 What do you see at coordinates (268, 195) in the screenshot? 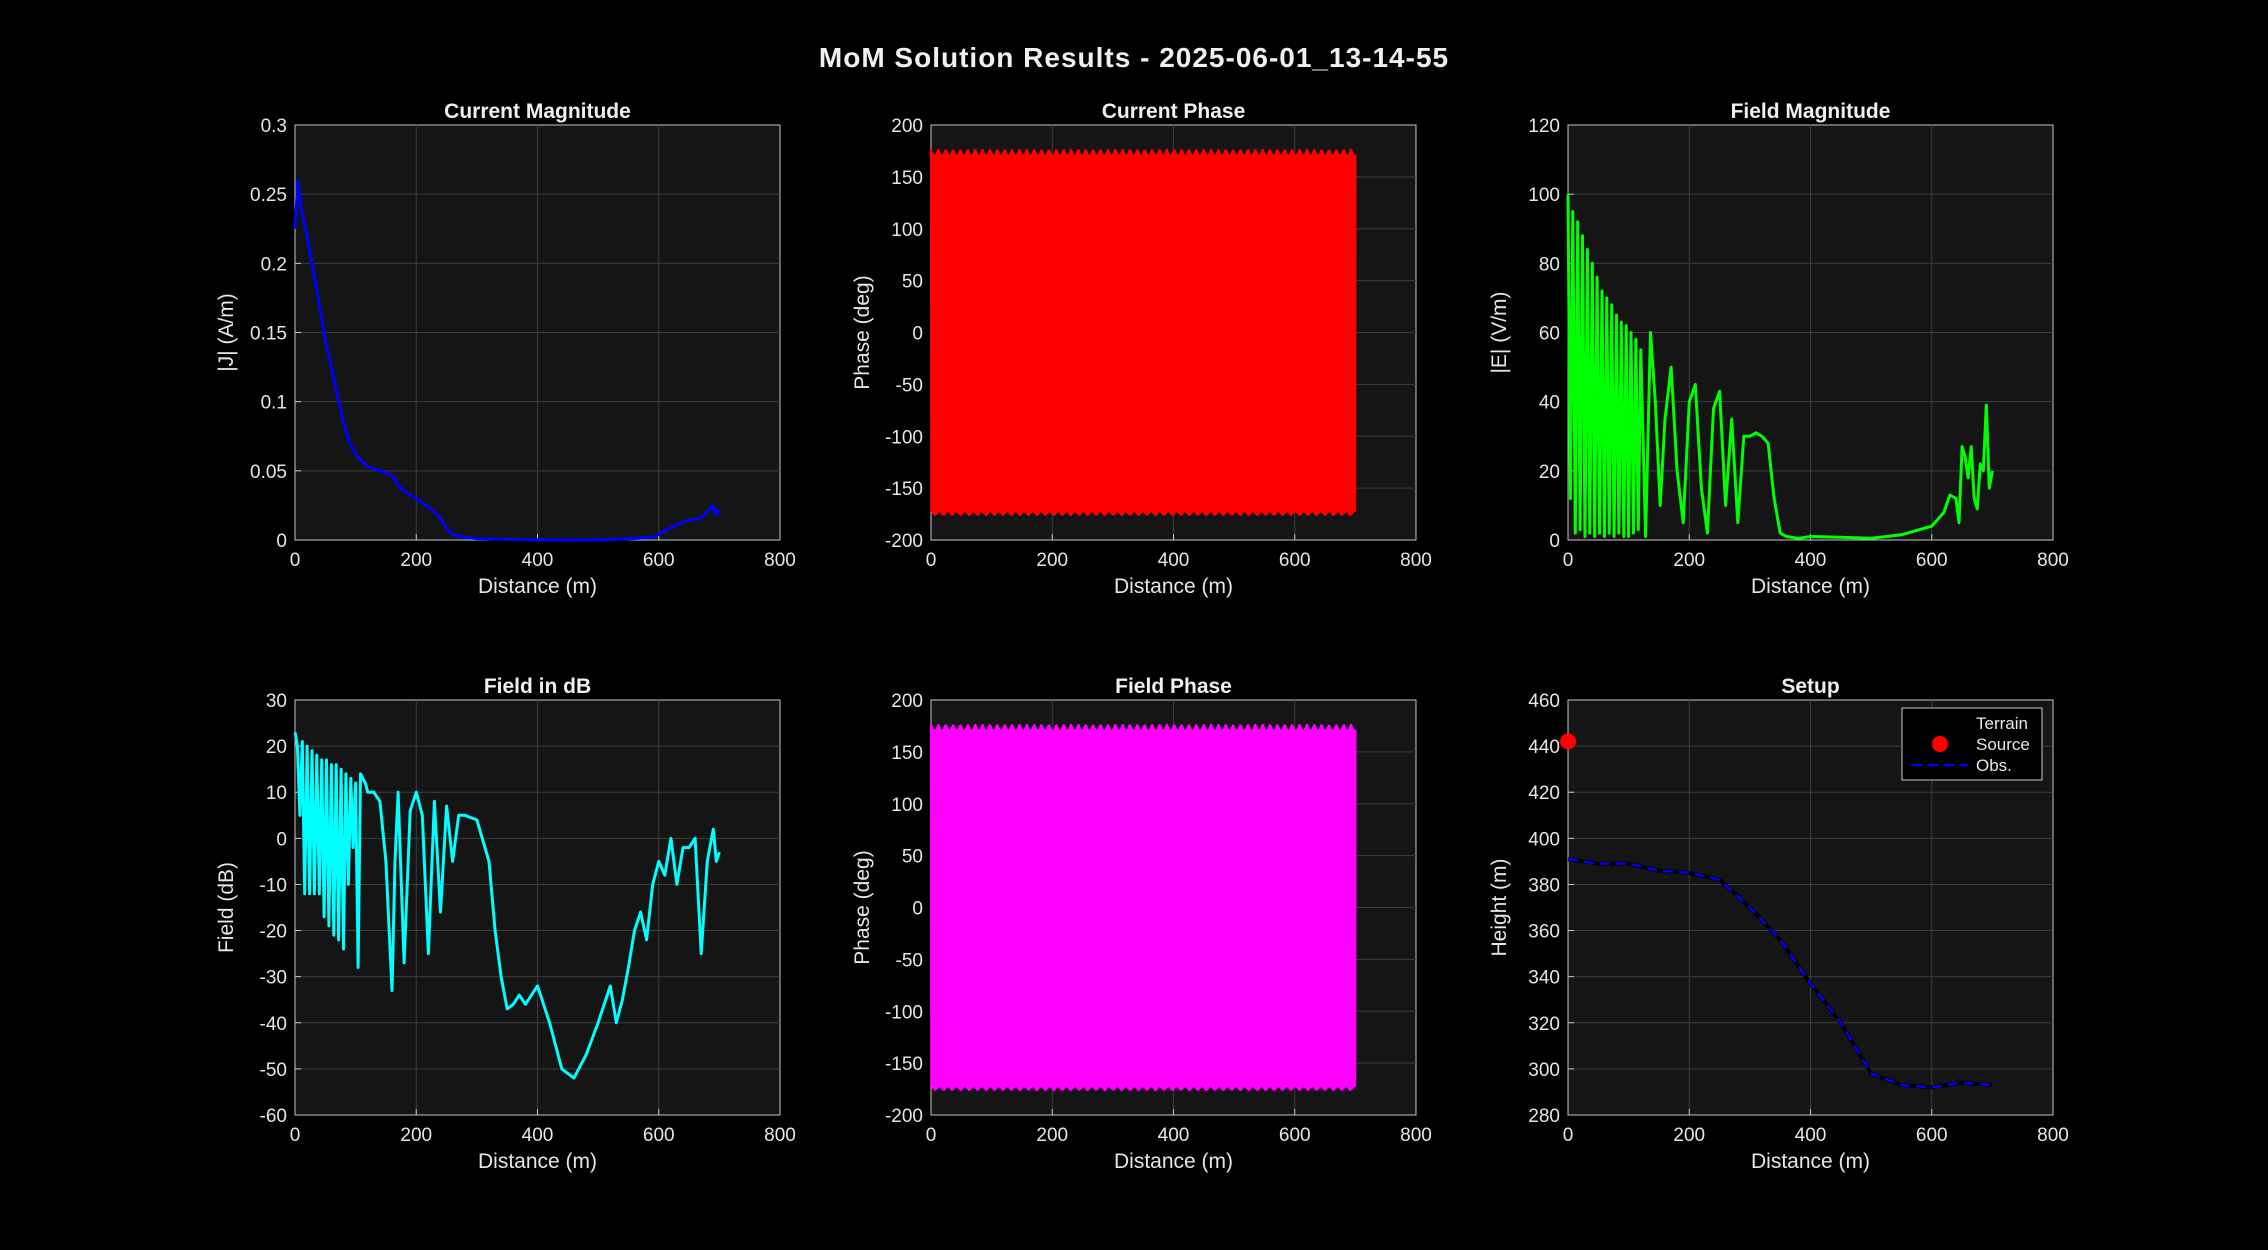
I see `y-tick-label: 0.25` at bounding box center [268, 195].